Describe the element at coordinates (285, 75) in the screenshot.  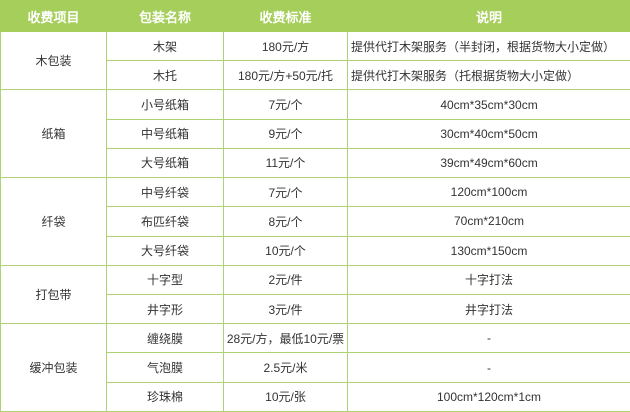
I see `price-cell: 180元/方+50元/托` at that location.